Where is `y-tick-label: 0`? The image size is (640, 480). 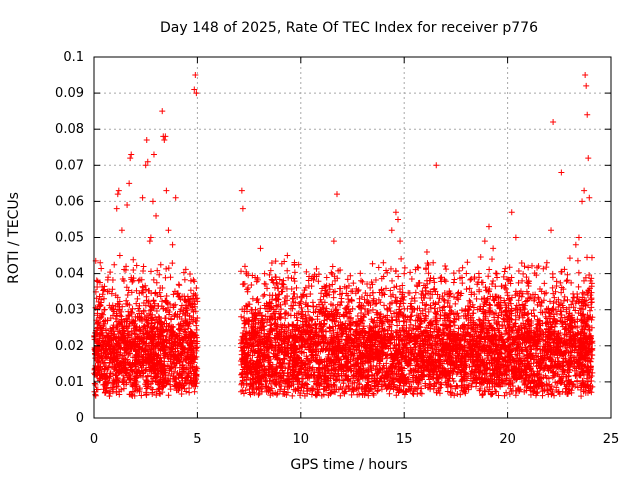
y-tick-label: 0 is located at coordinates (80, 418).